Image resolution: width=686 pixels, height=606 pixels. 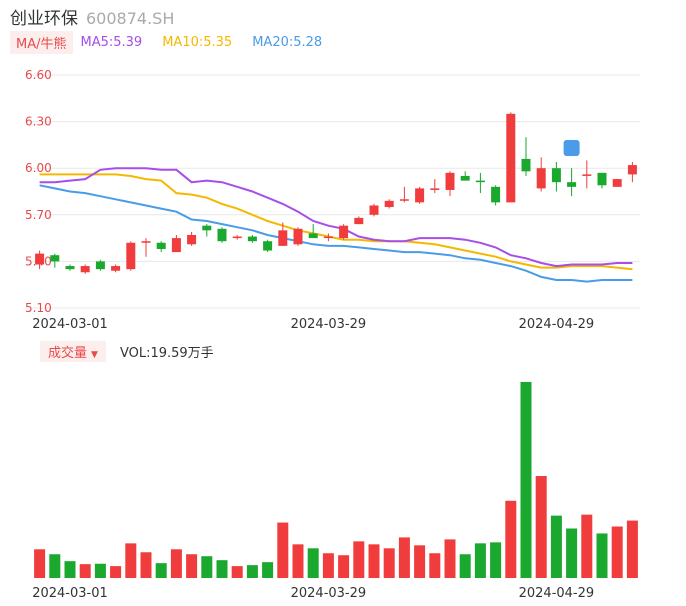 What do you see at coordinates (571, 148) in the screenshot?
I see `marker-icon` at bounding box center [571, 148].